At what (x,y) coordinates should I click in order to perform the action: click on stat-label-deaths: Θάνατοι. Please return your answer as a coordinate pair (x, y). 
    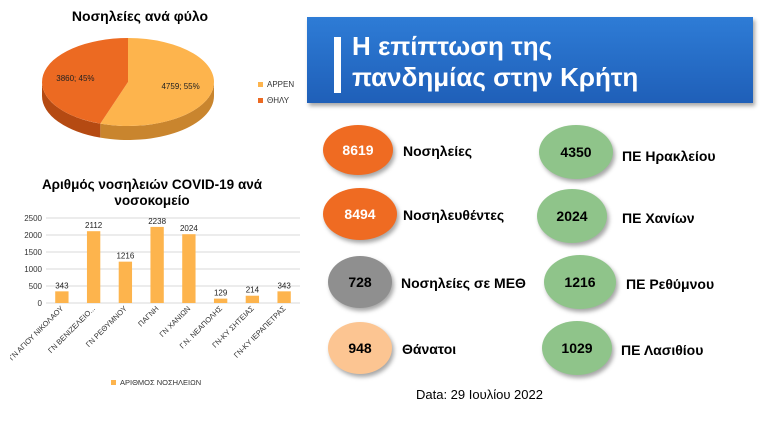
    Looking at the image, I should click on (429, 349).